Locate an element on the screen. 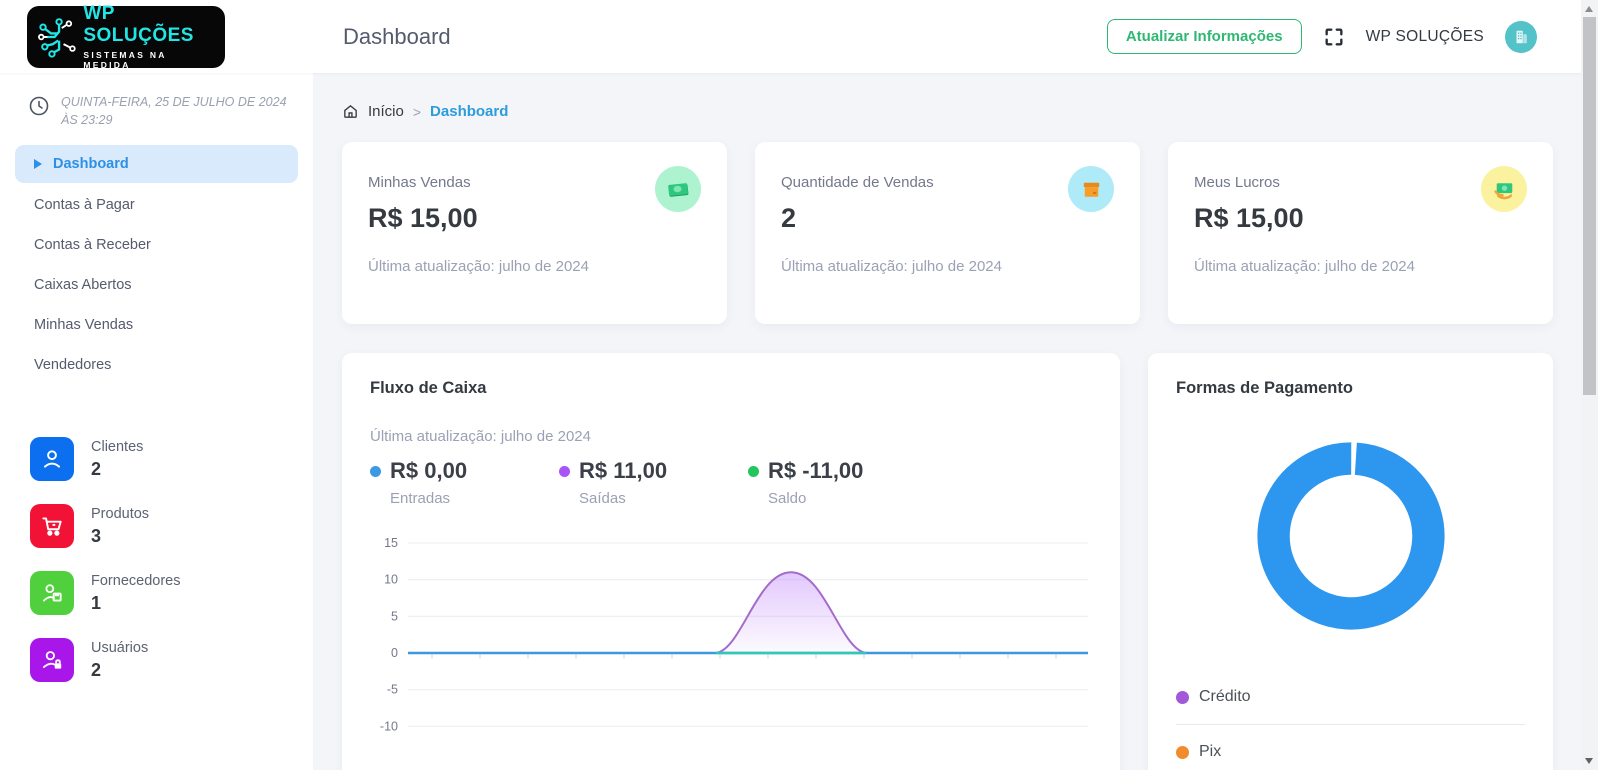  package-icon is located at coordinates (1091, 189).